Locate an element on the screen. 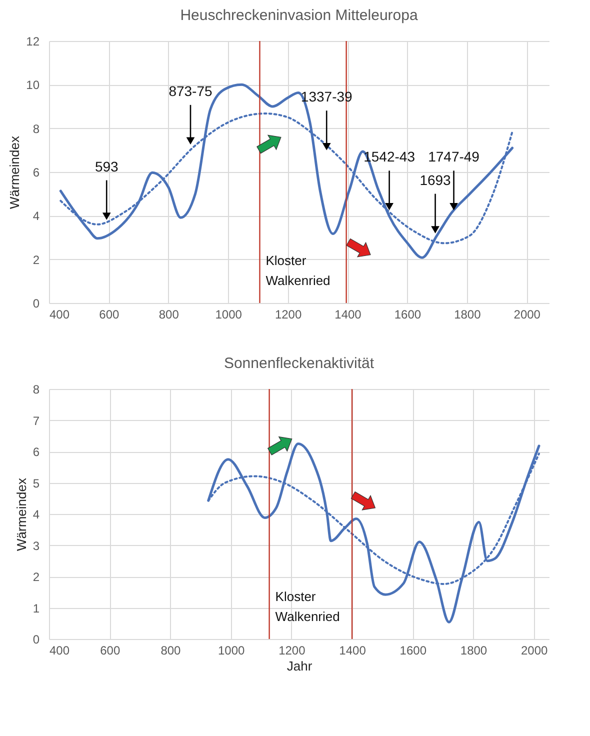 The height and width of the screenshot is (736, 590). y-tick-label: 12 is located at coordinates (33, 41).